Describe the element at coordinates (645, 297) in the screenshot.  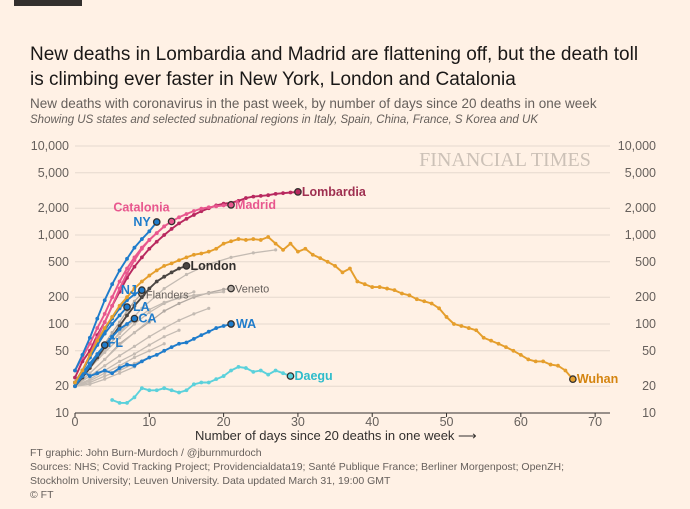
I see `y-tick-label-right: 200` at that location.